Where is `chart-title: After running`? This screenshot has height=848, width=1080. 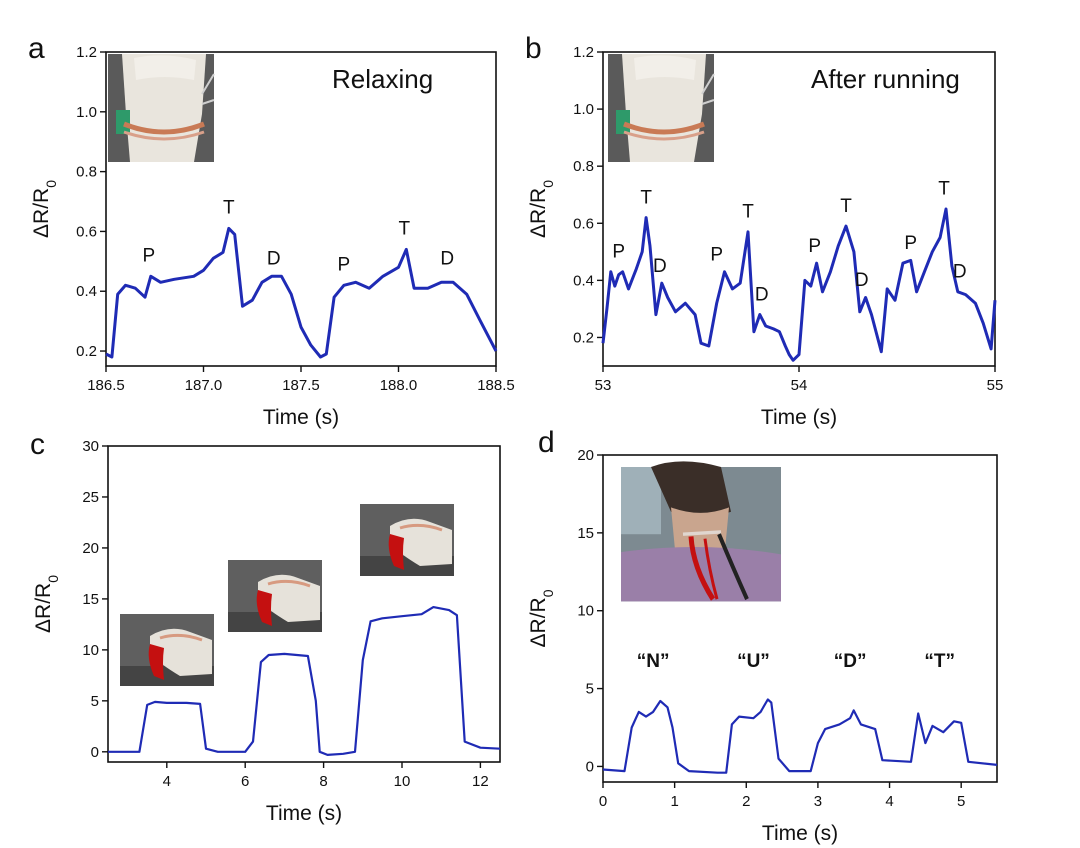 chart-title: After running is located at coordinates (885, 79).